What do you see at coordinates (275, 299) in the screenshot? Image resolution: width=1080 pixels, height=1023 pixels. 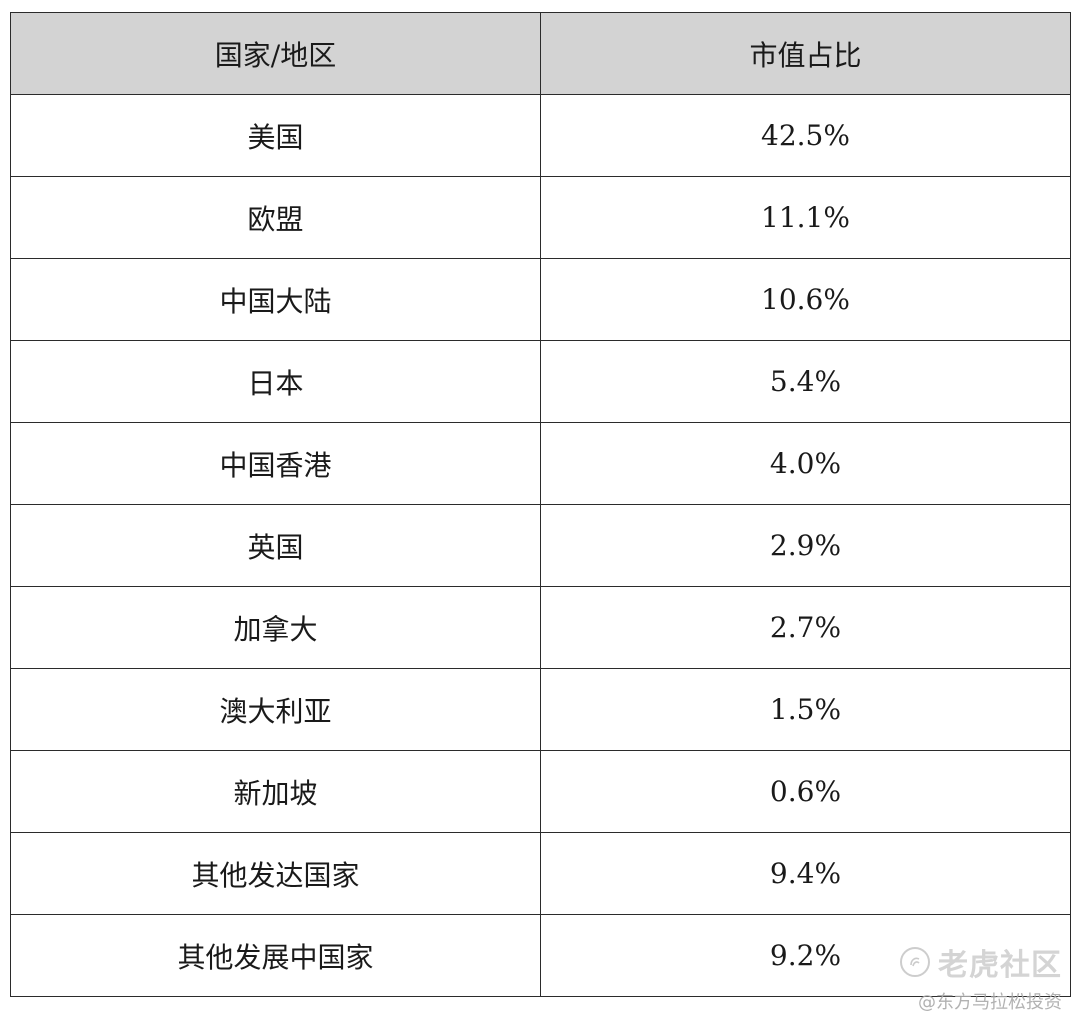 I see `country-cell: 中国大陆` at bounding box center [275, 299].